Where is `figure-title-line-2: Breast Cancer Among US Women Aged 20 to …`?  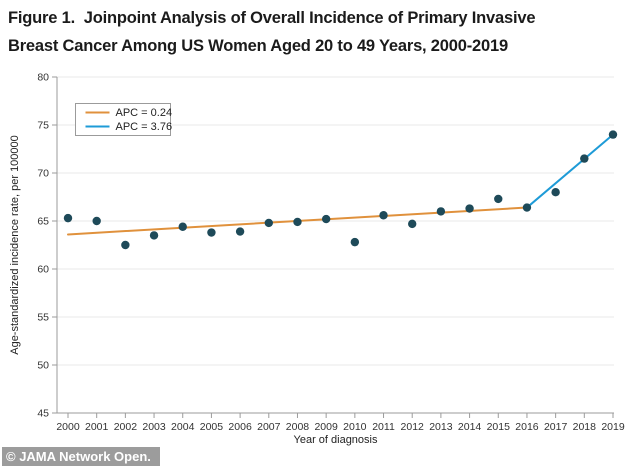
figure-title-line-2: Breast Cancer Among US Women Aged 20 to … is located at coordinates (258, 46).